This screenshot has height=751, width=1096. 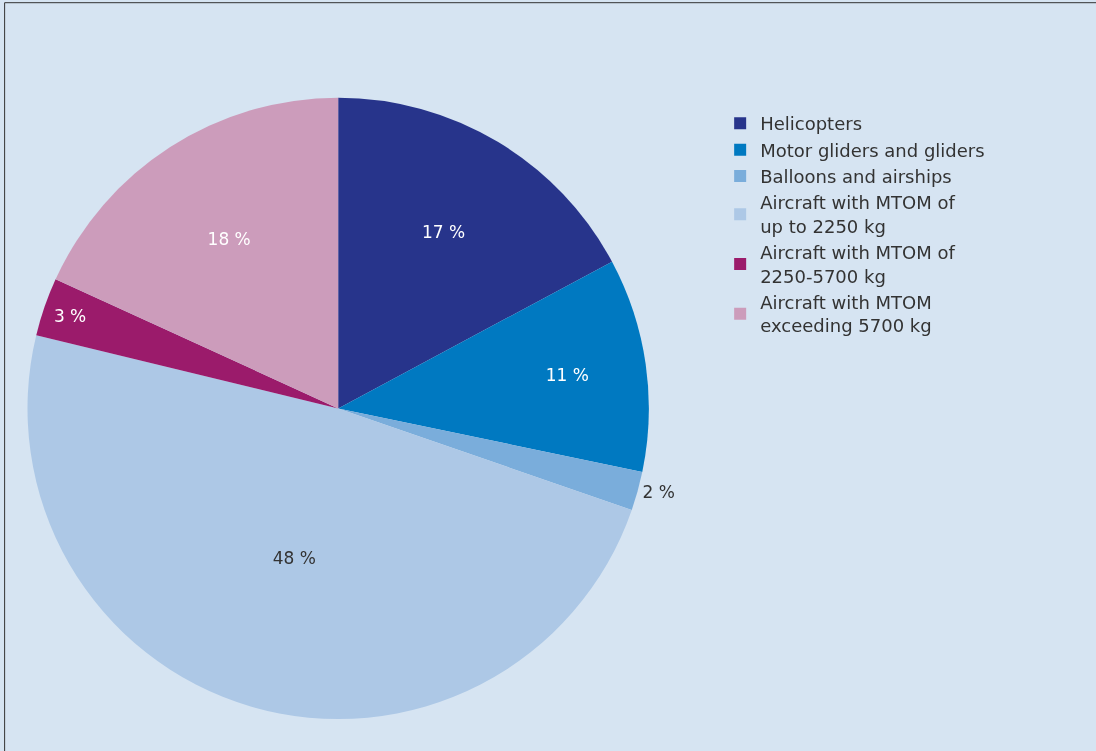 I want to click on data-label: 17 %, so click(x=444, y=232).